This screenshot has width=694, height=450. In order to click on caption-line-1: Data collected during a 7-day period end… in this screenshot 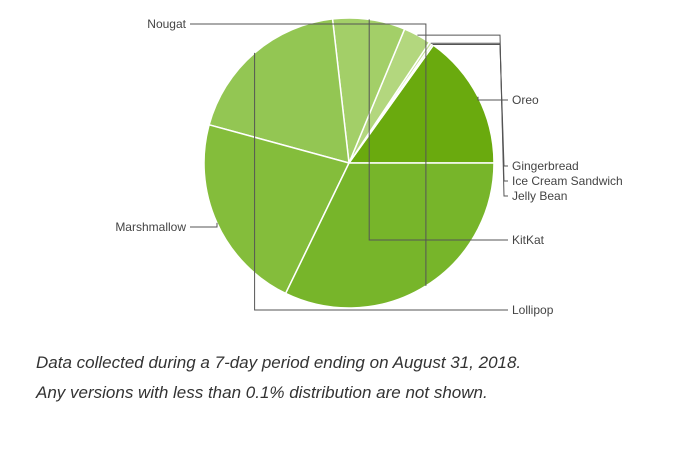, I will do `click(279, 362)`.